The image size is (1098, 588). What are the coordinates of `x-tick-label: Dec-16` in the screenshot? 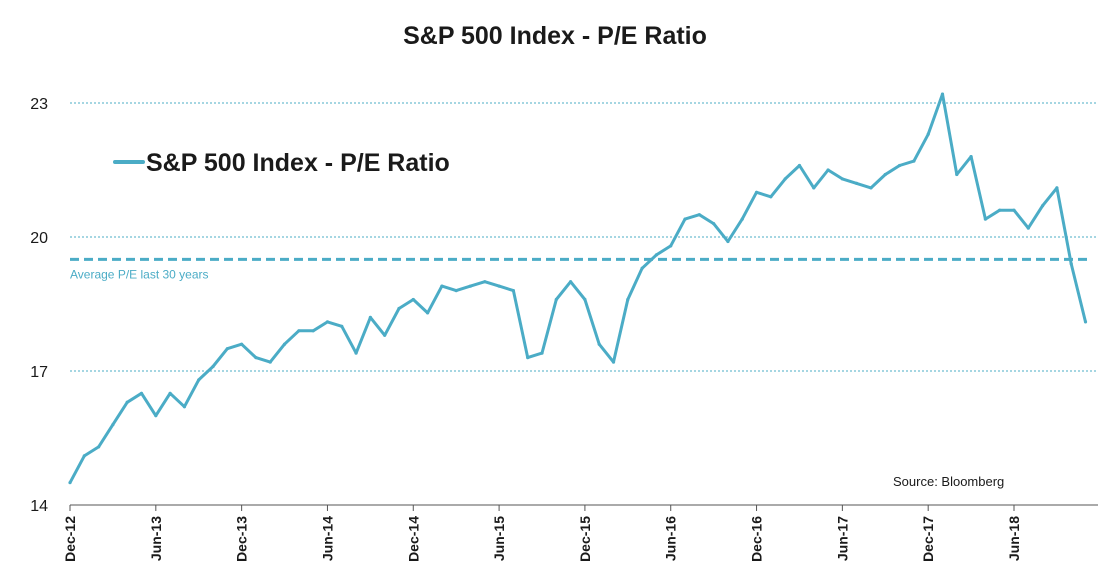 It's located at (757, 539).